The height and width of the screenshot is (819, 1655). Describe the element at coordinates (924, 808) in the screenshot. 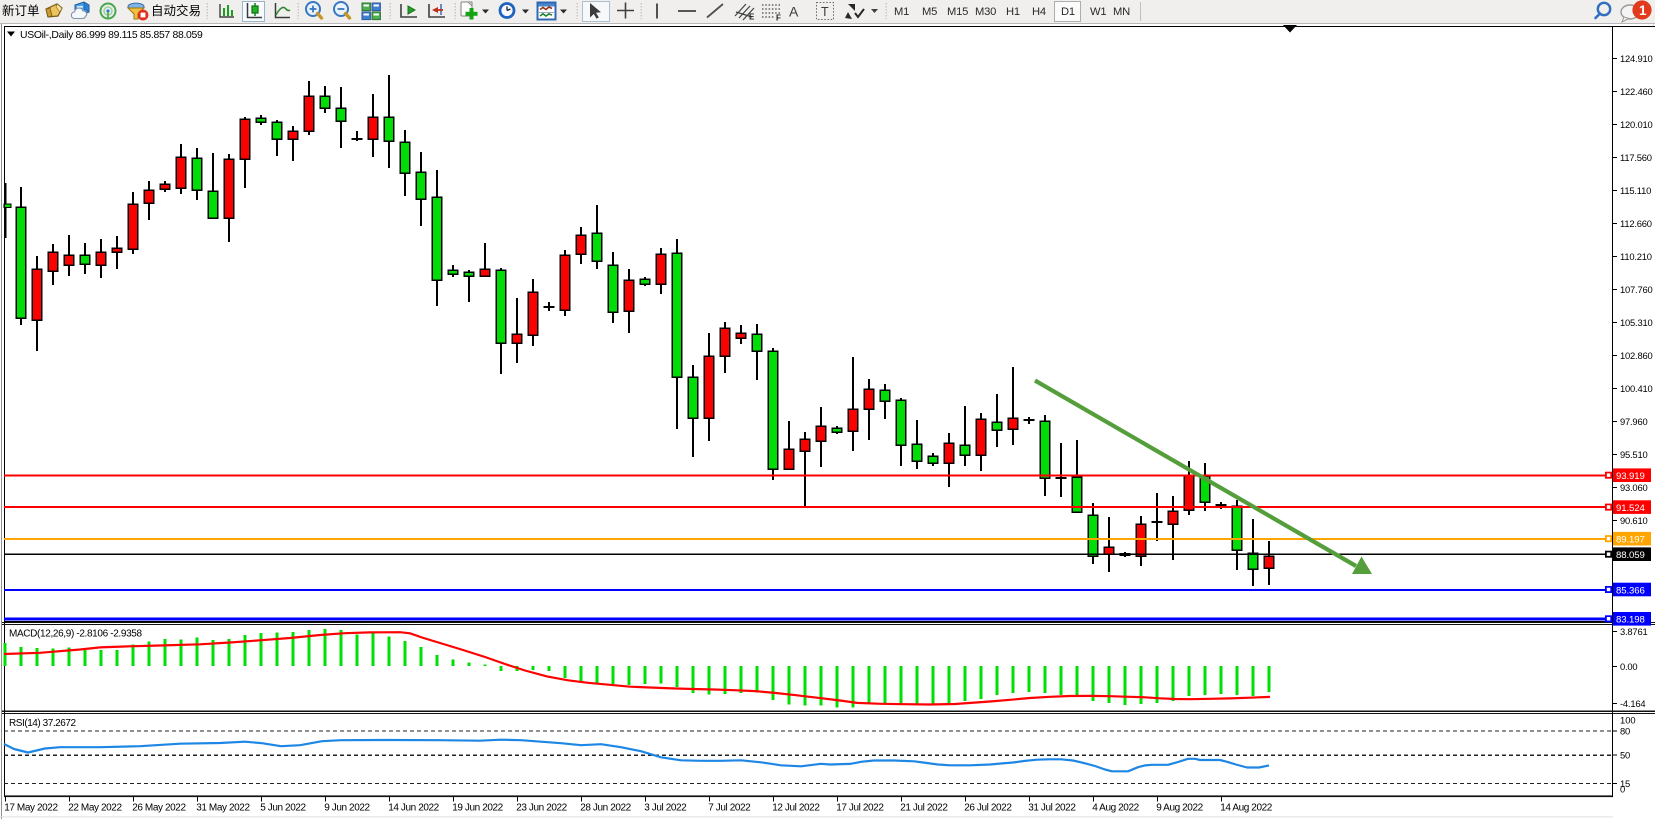

I see `svg-text: 21 Jul 2022` at that location.